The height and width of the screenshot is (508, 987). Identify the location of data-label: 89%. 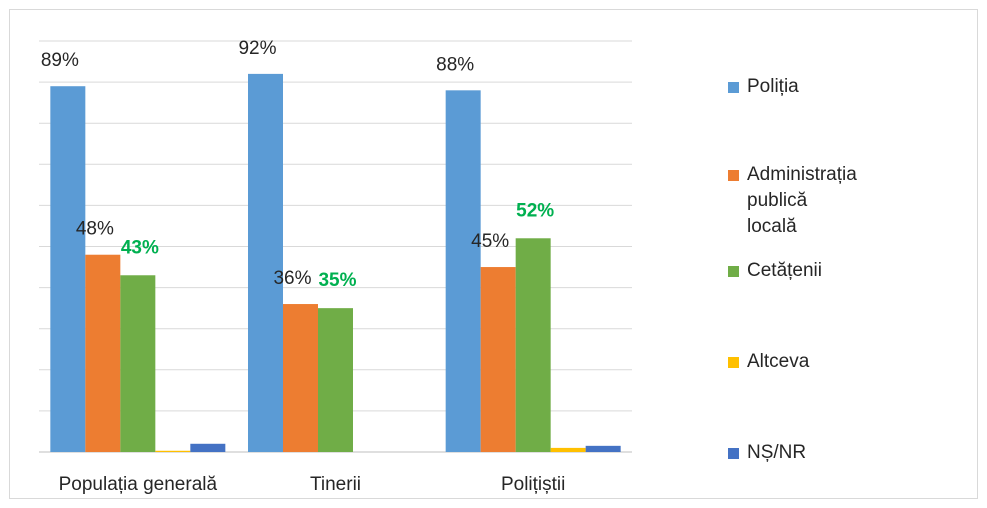
(60, 60).